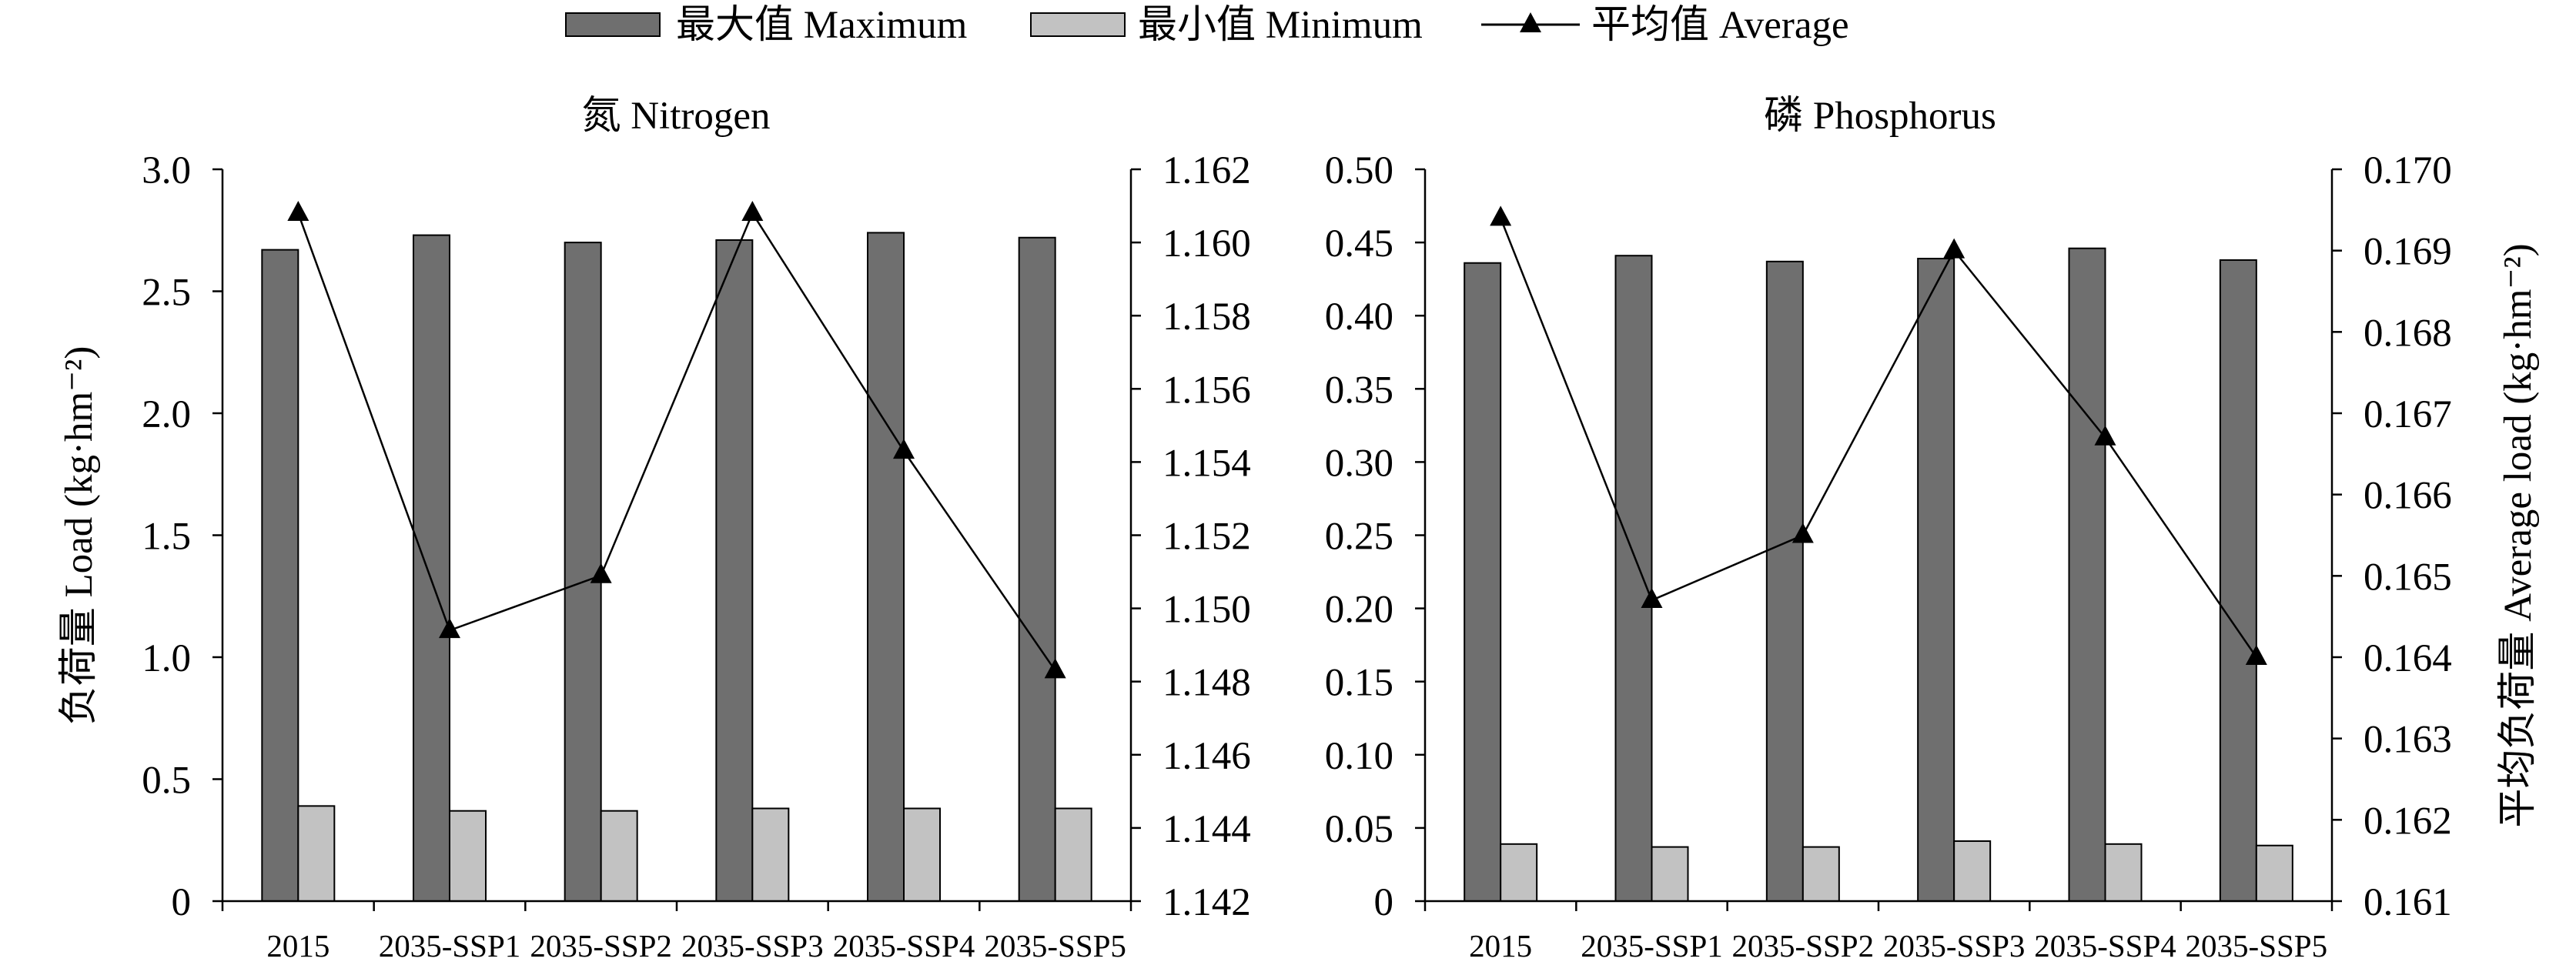 The width and height of the screenshot is (2576, 965). I want to click on nitrogen-y-tick-label: 2.5, so click(167, 293).